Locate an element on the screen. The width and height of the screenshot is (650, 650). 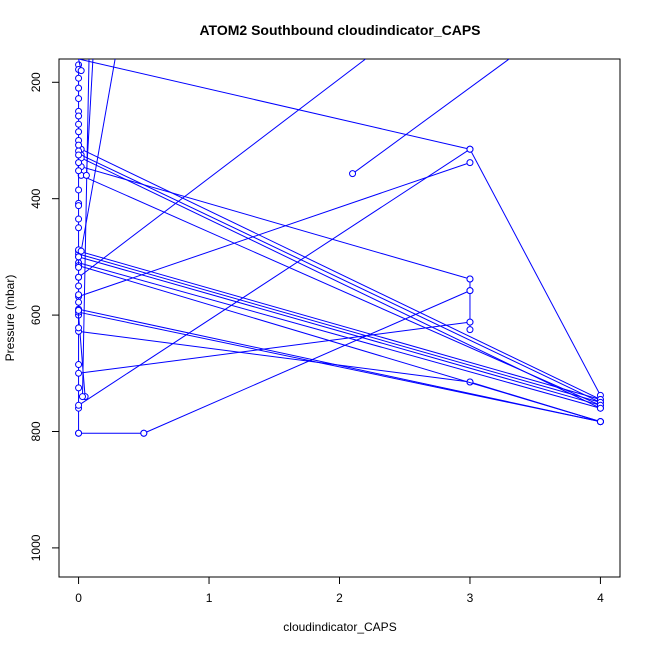
x-tick-label: 3 is located at coordinates (470, 598).